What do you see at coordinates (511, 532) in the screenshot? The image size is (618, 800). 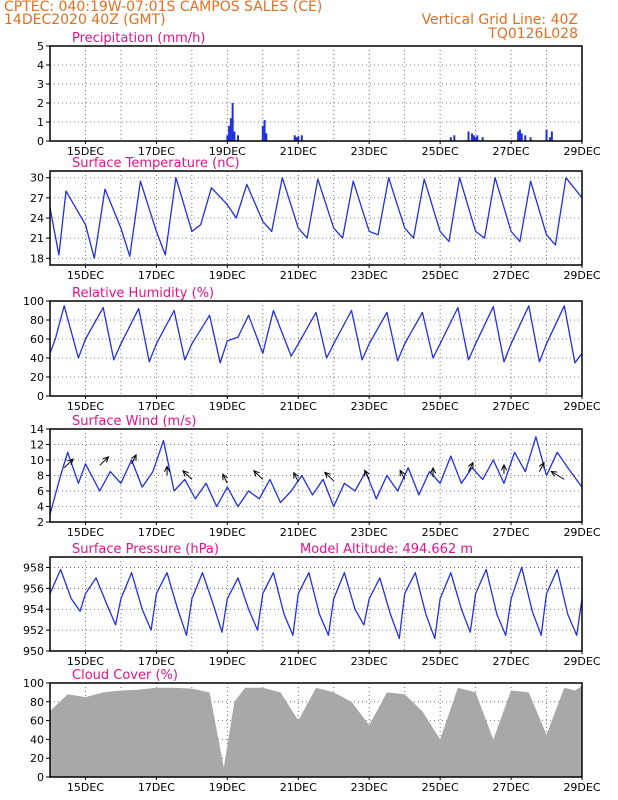 I see `wind-xtick-label: 27DEC` at bounding box center [511, 532].